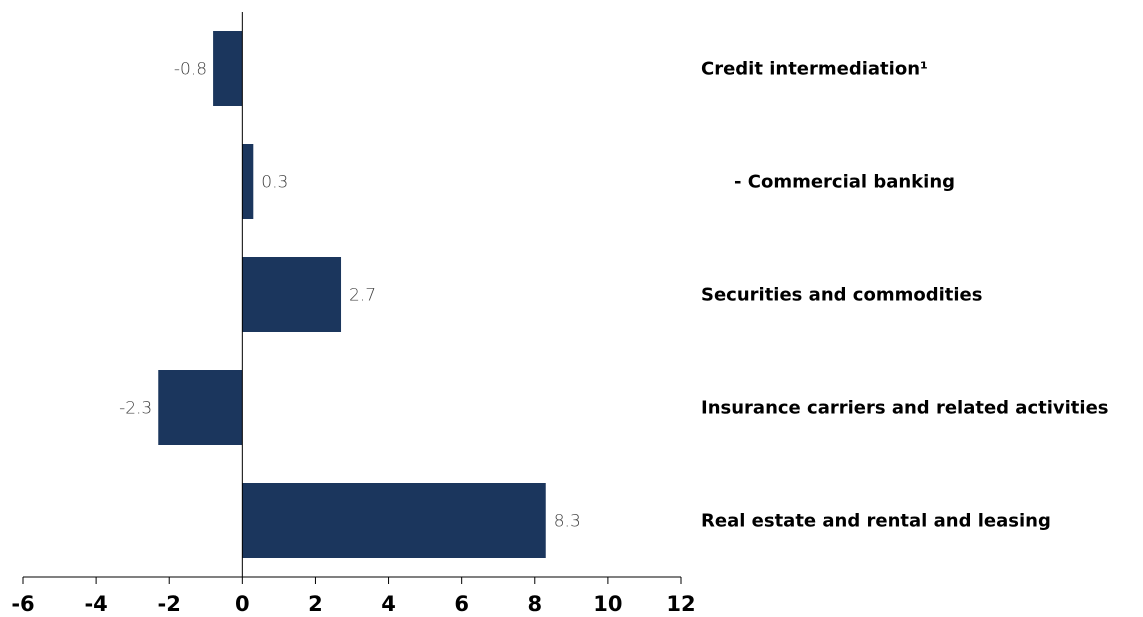  What do you see at coordinates (814, 69) in the screenshot?
I see `category-label-0: Credit intermediation¹` at bounding box center [814, 69].